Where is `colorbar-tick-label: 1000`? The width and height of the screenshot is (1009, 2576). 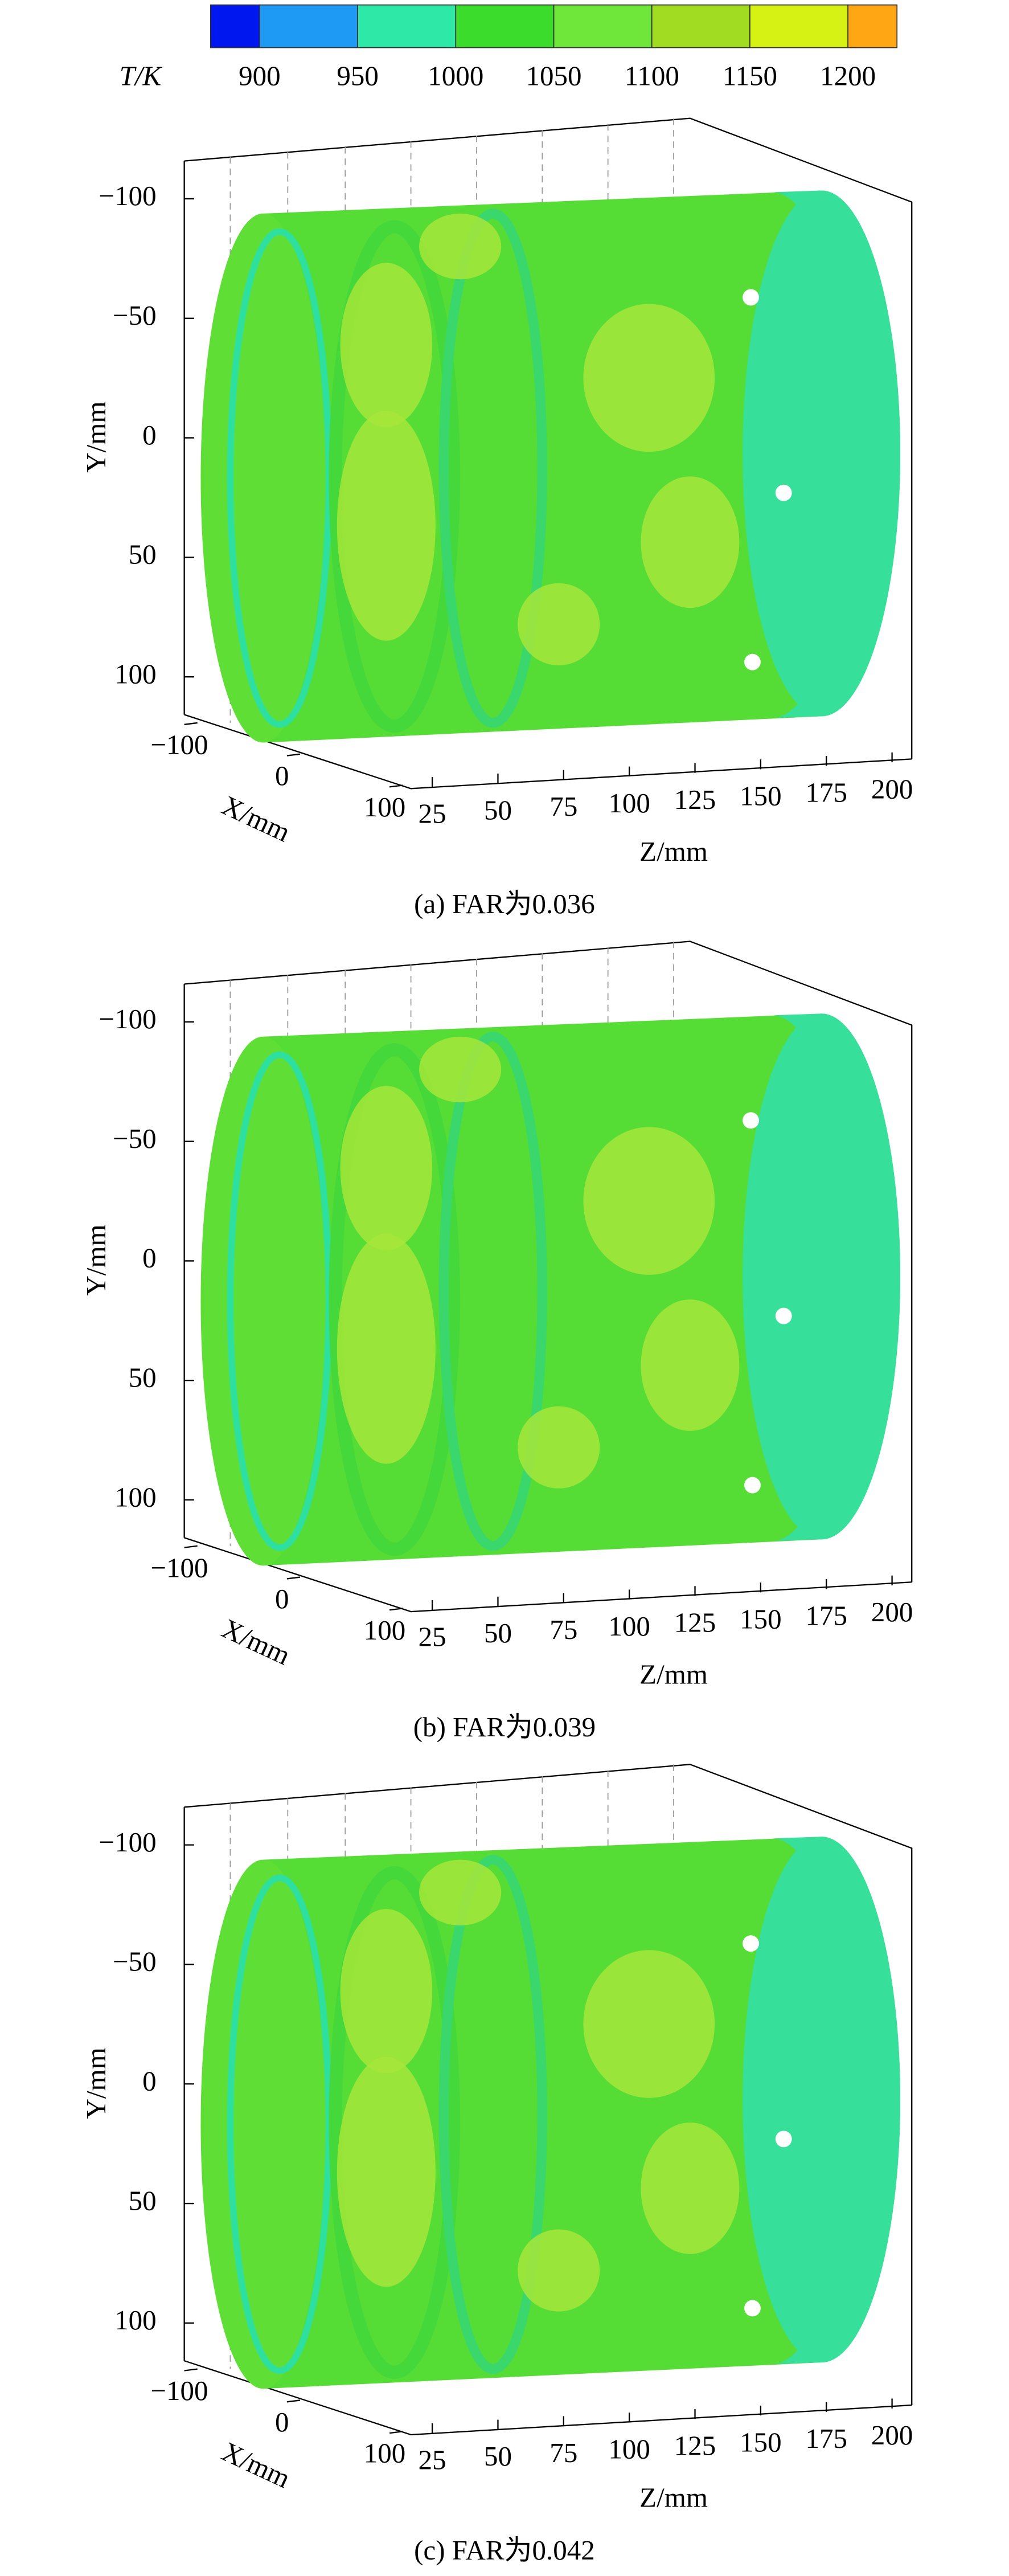
colorbar-tick-label: 1000 is located at coordinates (455, 76).